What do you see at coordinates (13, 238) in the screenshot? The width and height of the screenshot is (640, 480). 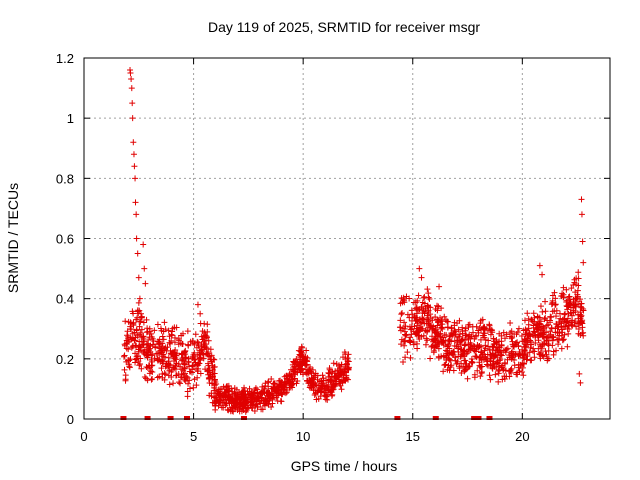 I see `y-axis-label: SRMTID / TECUs` at bounding box center [13, 238].